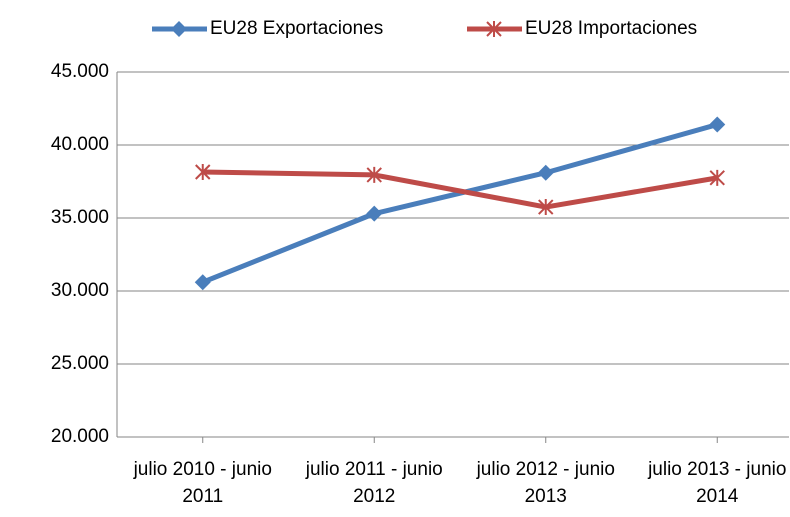 This screenshot has height=517, width=790. Describe the element at coordinates (545, 483) in the screenshot. I see `x-tick-label: julio 2012 - junio 2013` at that location.